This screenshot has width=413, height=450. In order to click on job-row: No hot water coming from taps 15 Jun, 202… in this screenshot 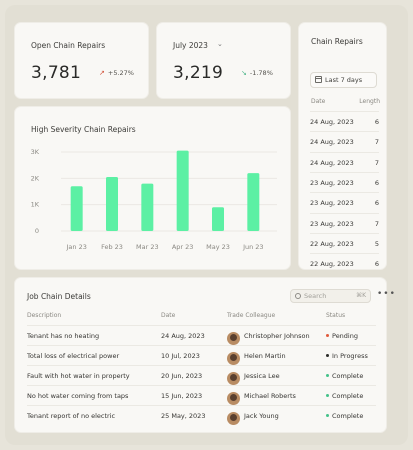, I will do `click(201, 395)`.